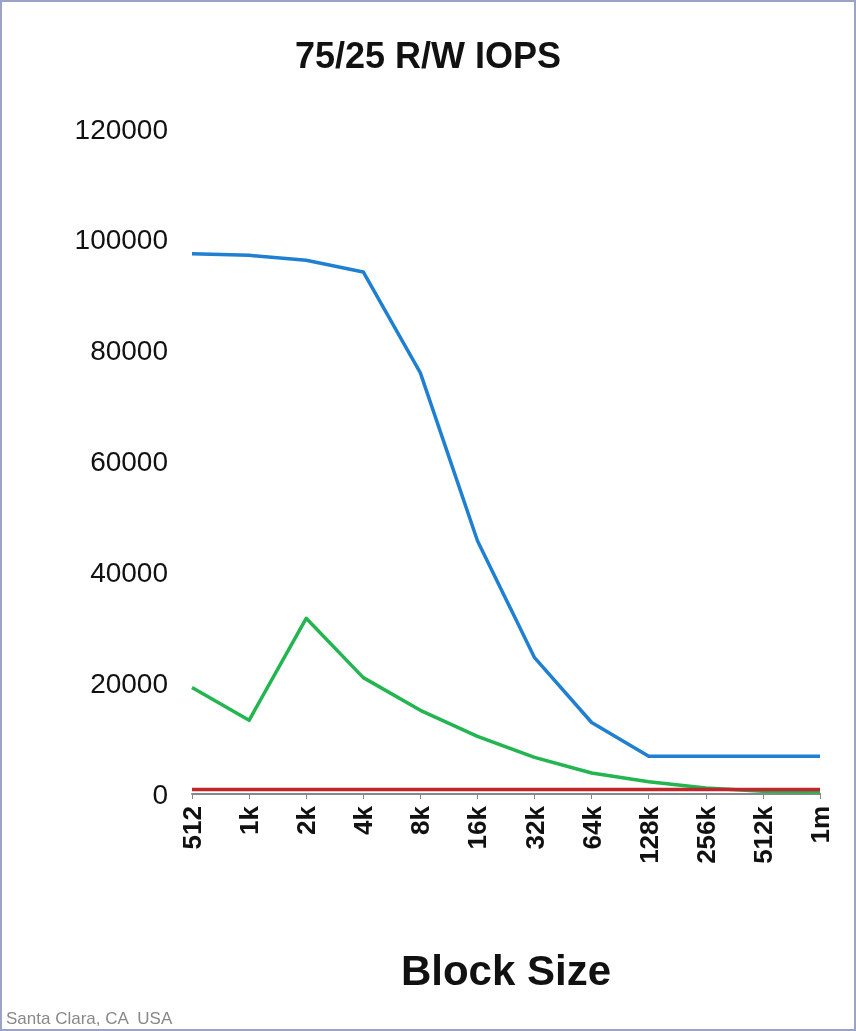 The width and height of the screenshot is (856, 1031). What do you see at coordinates (420, 820) in the screenshot?
I see `x-tick-label: 8k` at bounding box center [420, 820].